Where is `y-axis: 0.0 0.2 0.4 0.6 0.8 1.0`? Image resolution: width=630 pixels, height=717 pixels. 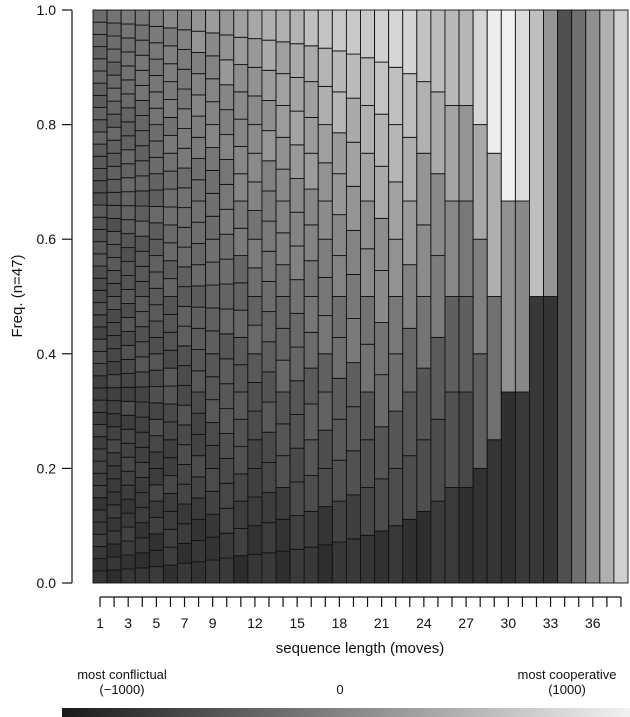
y-axis: 0.0 0.2 0.4 0.6 0.8 1.0 is located at coordinates (55, 296).